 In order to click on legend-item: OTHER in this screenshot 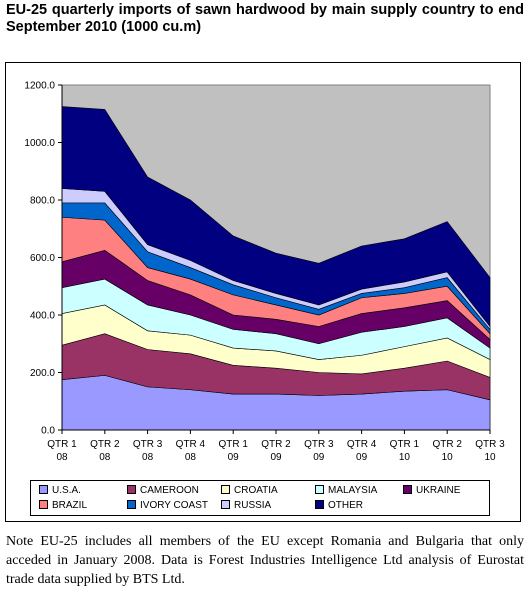, I will do `click(339, 506)`.